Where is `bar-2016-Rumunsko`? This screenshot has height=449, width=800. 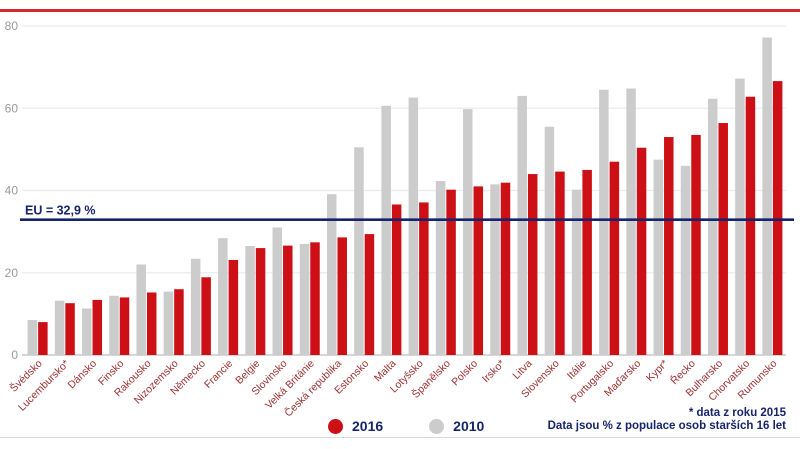 bar-2016-Rumunsko is located at coordinates (777, 218).